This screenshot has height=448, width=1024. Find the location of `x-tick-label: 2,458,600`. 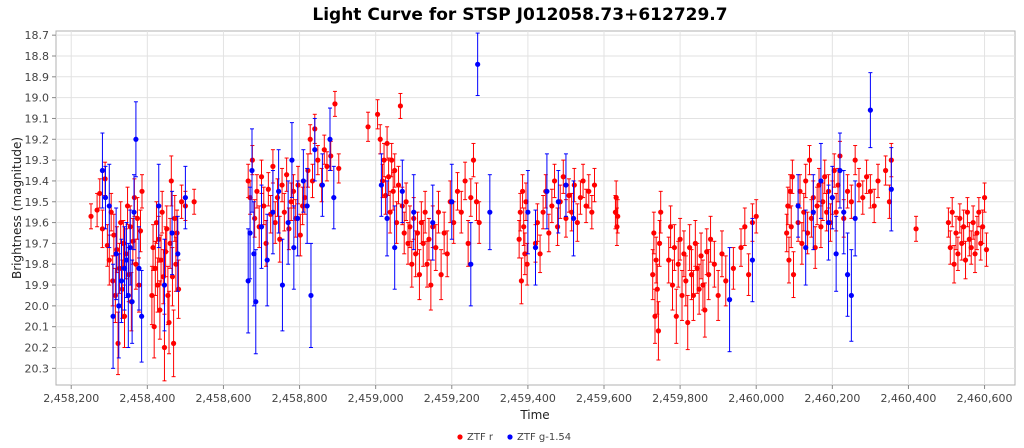

x-tick-label: 2,458,600 is located at coordinates (223, 398).